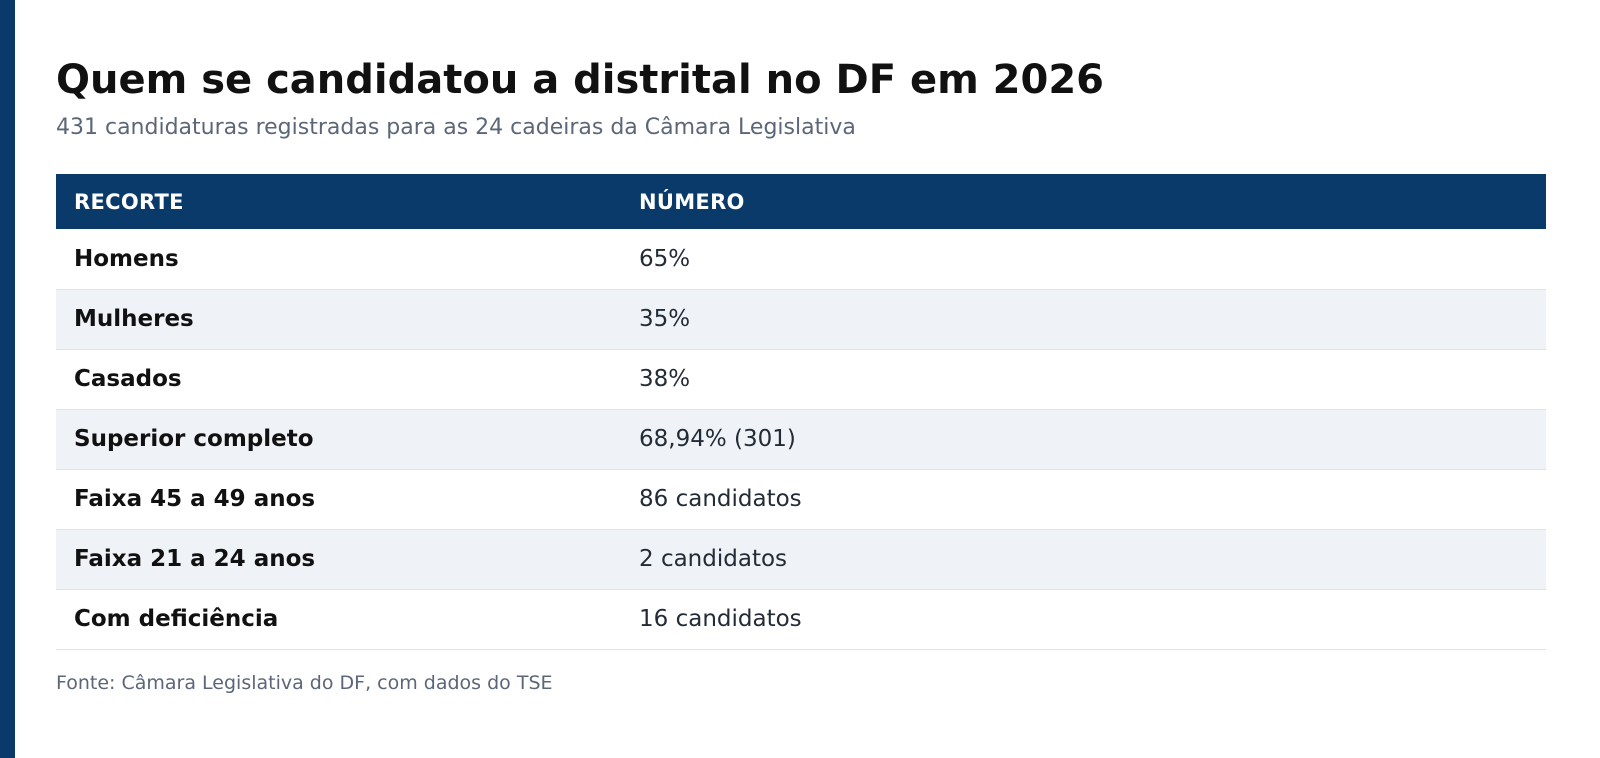  Describe the element at coordinates (194, 439) in the screenshot. I see `row-label: Superior completo` at that location.